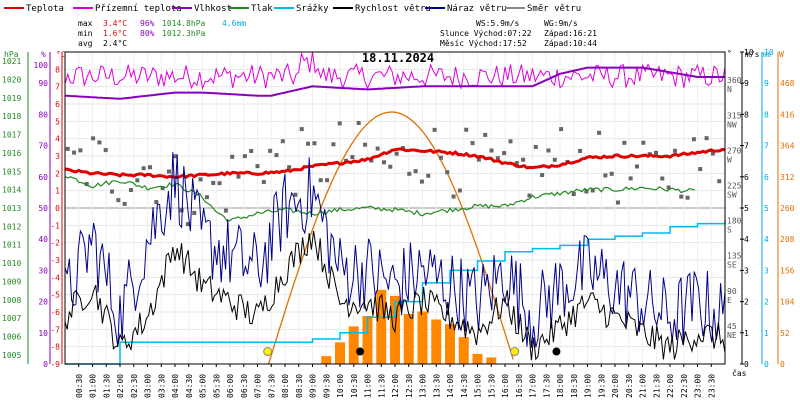  What do you see at coordinates (138, 9) in the screenshot?
I see `legend-prizemni-teplota: Přízemní teplota` at bounding box center [138, 9].